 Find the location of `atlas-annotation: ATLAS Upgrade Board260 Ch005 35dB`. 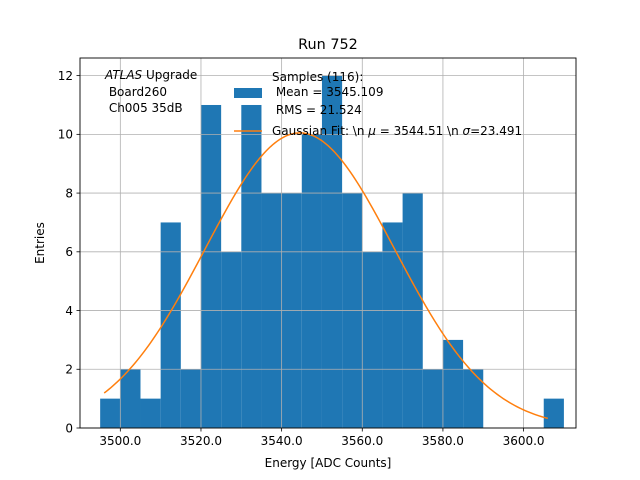

atlas-annotation: ATLAS Upgrade Board260 Ch005 35dB is located at coordinates (150, 91).